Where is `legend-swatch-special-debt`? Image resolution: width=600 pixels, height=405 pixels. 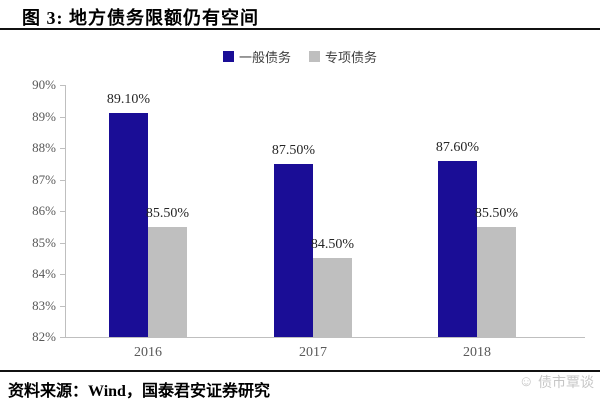
legend-swatch-special-debt is located at coordinates (314, 56).